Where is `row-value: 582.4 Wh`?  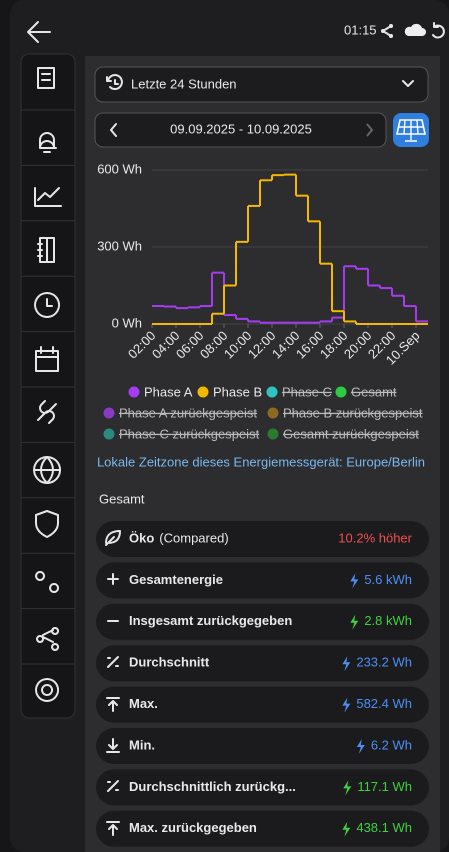 row-value: 582.4 Wh is located at coordinates (384, 703).